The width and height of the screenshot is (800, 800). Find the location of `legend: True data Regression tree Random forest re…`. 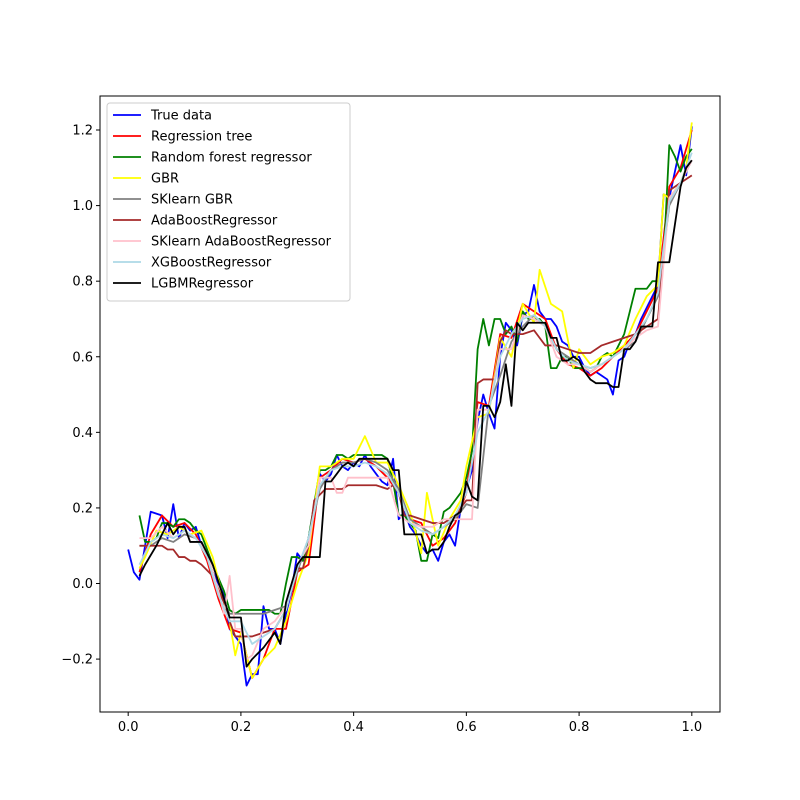

legend: True data Regression tree Random forest re… is located at coordinates (228, 202).